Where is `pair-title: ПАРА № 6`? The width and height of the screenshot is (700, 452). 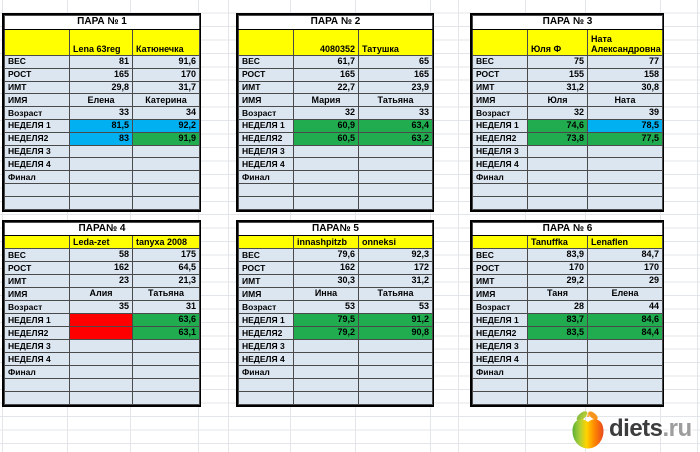 pair-title: ПАРА № 6 is located at coordinates (567, 229).